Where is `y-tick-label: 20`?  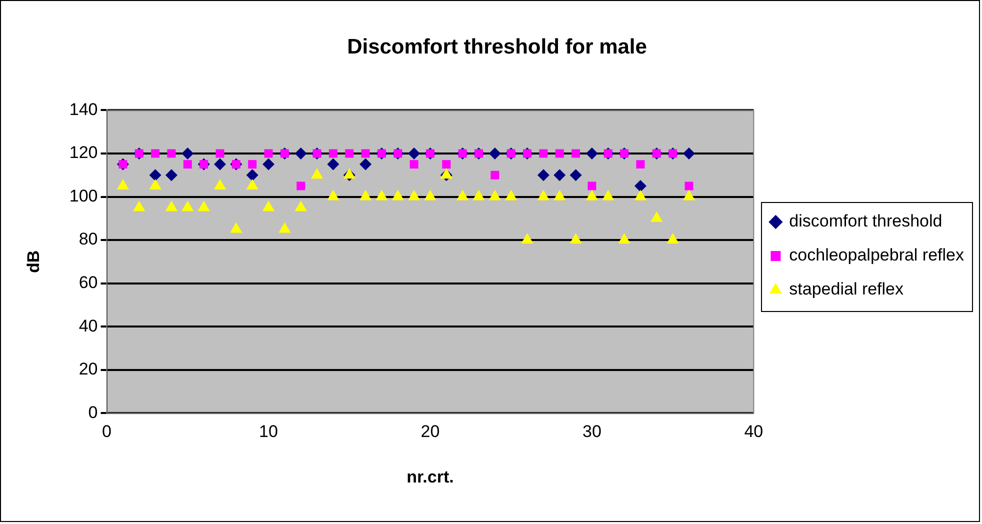
y-tick-label: 20 is located at coordinates (88, 369).